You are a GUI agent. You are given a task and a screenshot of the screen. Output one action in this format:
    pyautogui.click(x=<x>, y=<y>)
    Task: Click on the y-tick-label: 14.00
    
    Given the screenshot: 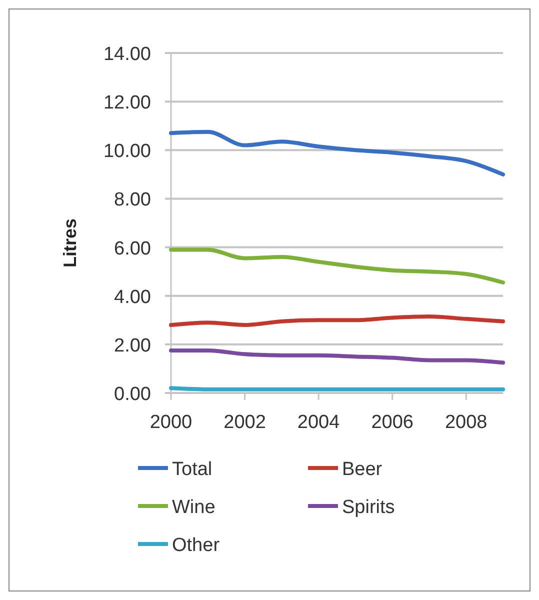 What is the action you would take?
    pyautogui.click(x=127, y=54)
    